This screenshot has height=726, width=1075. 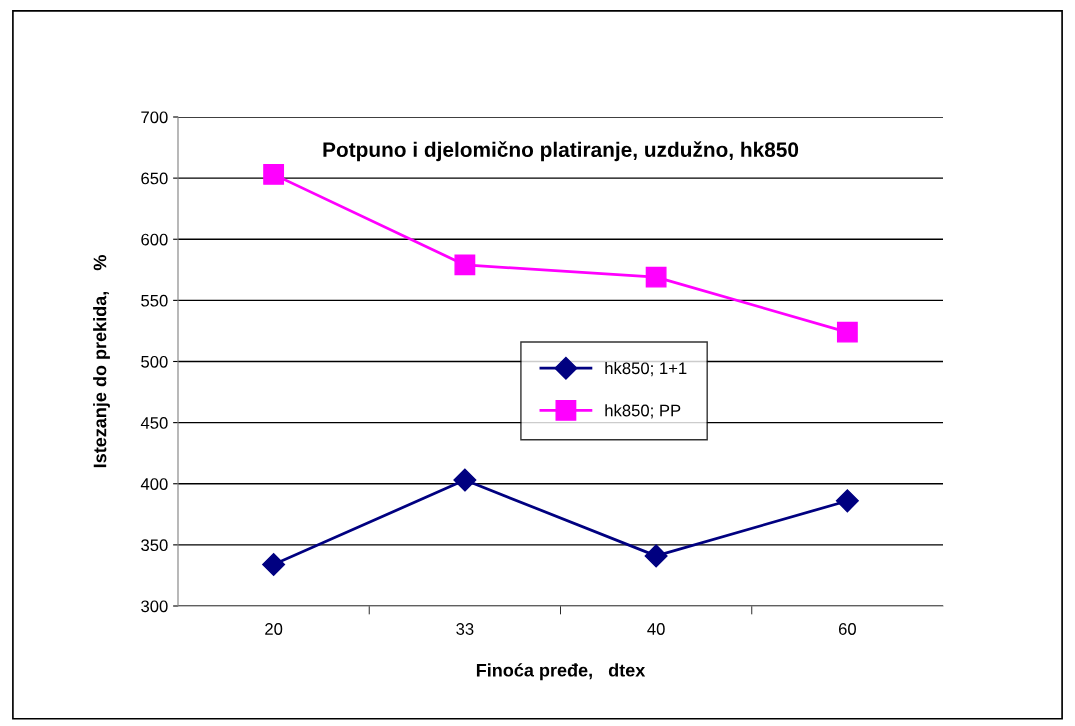 I want to click on y-tick-label: 300, so click(x=154, y=606).